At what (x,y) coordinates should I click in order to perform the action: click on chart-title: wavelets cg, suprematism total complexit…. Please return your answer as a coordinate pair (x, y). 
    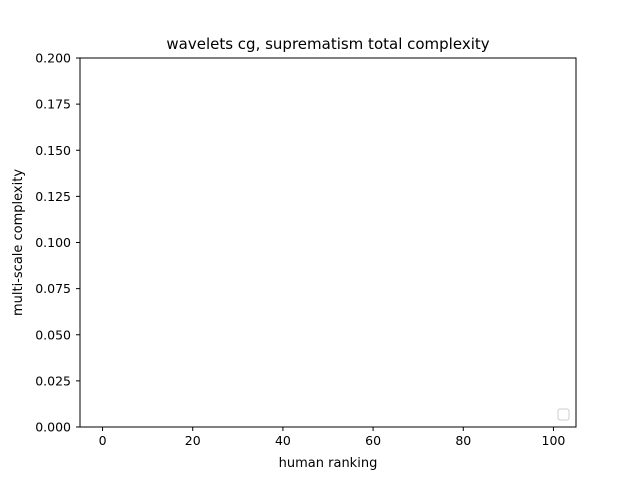
    Looking at the image, I should click on (327, 44).